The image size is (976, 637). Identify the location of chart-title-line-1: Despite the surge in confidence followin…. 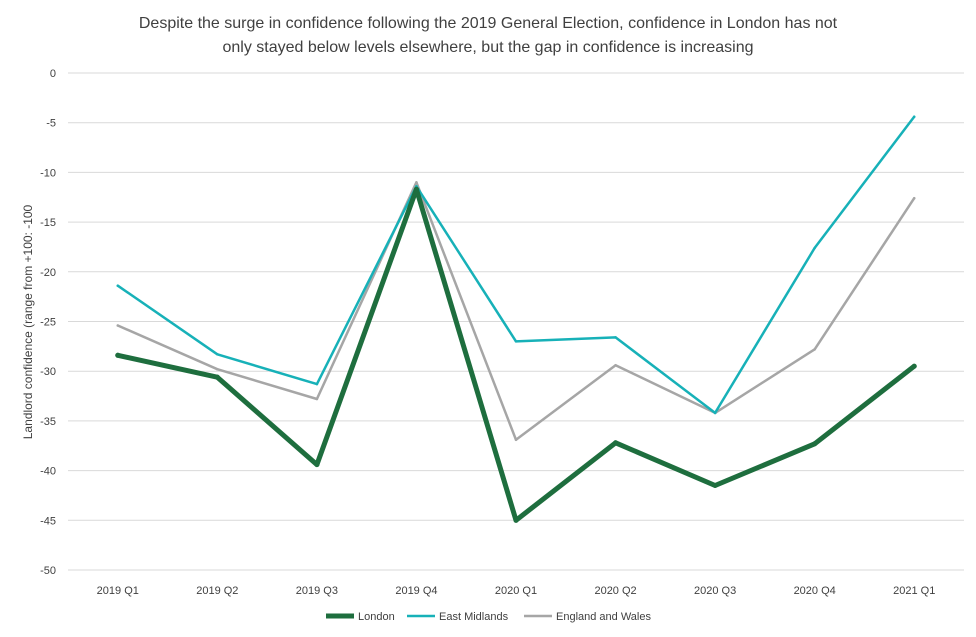
(488, 23).